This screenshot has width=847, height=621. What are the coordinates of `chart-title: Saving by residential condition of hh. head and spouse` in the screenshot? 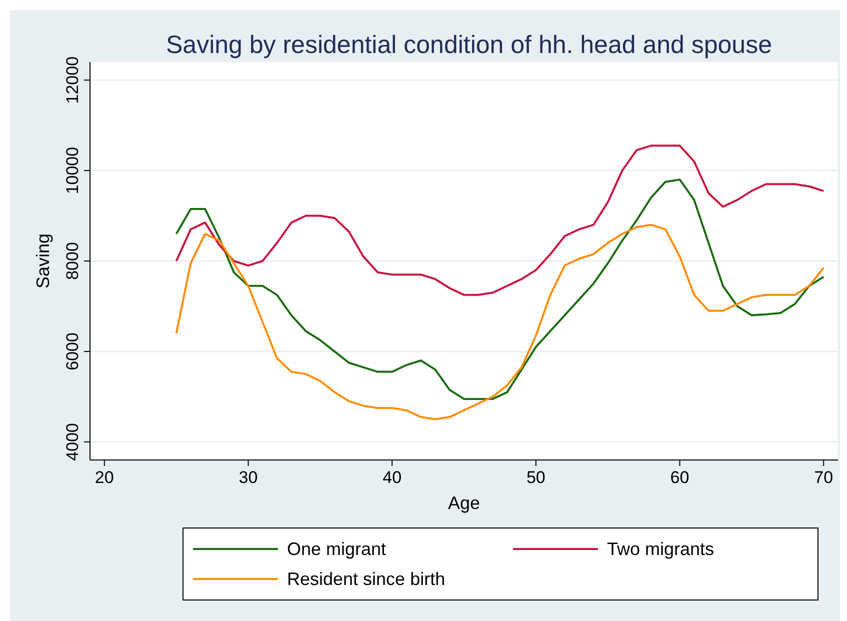 It's located at (469, 45).